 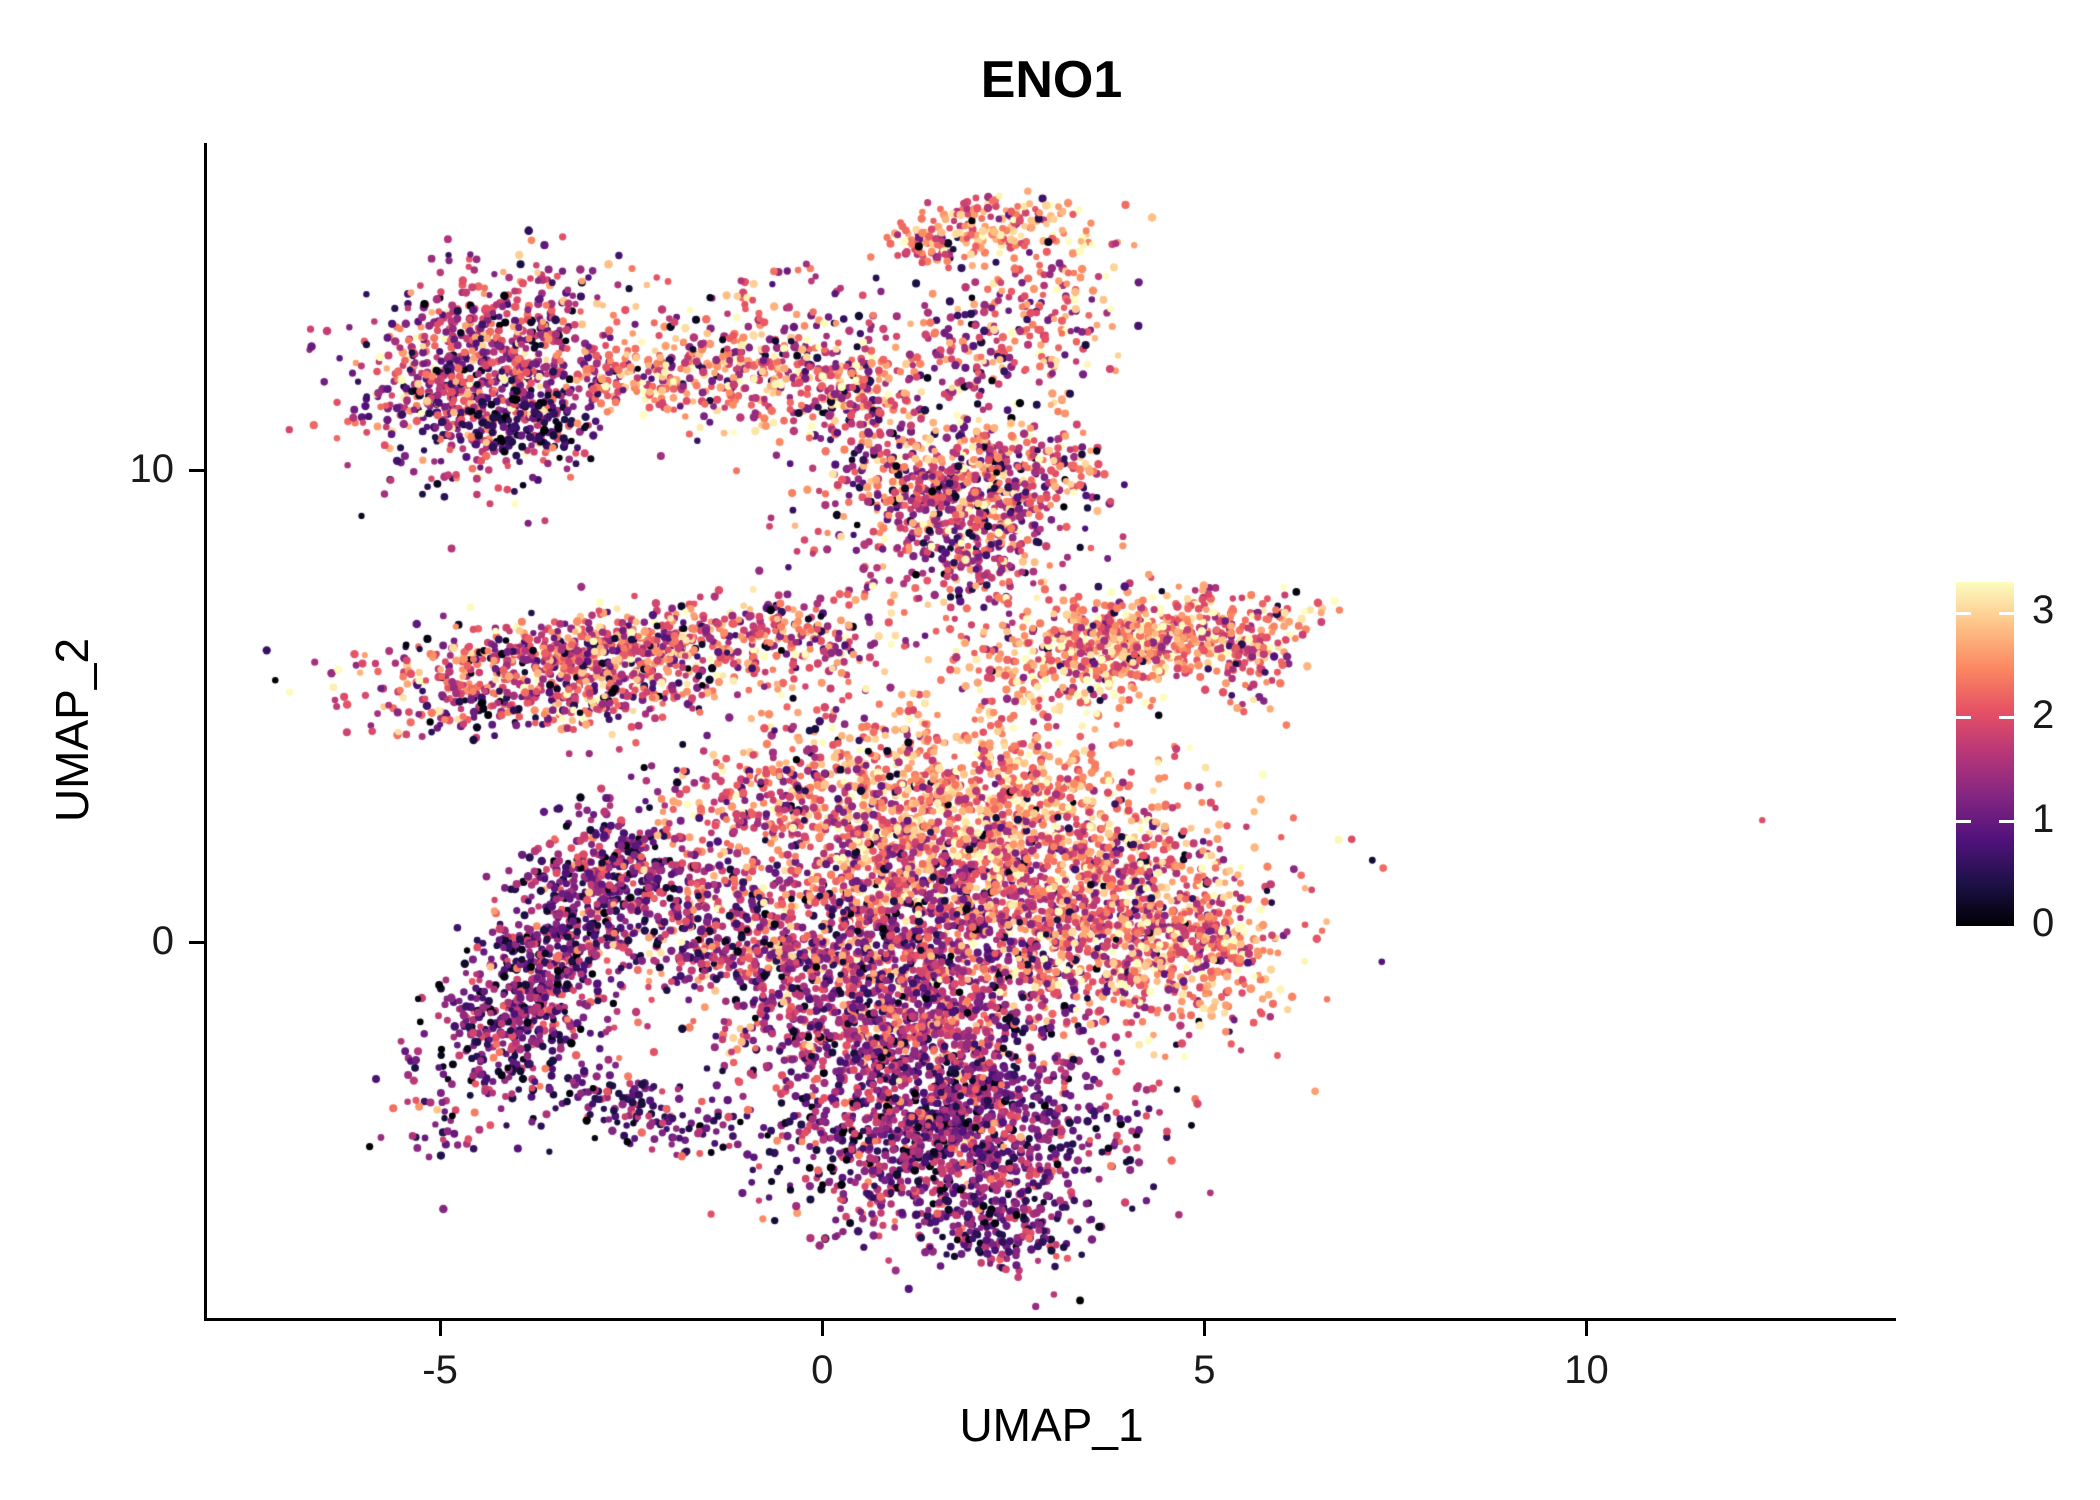 I want to click on x-tick-label: 5, so click(x=1204, y=1370).